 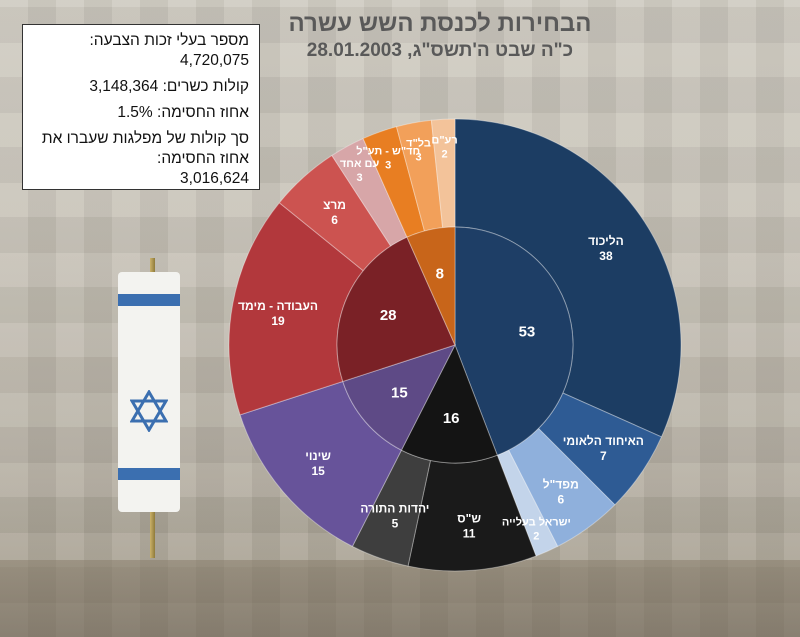 What do you see at coordinates (560, 500) in the screenshot?
I see `outer-slice-value-2: 6` at bounding box center [560, 500].